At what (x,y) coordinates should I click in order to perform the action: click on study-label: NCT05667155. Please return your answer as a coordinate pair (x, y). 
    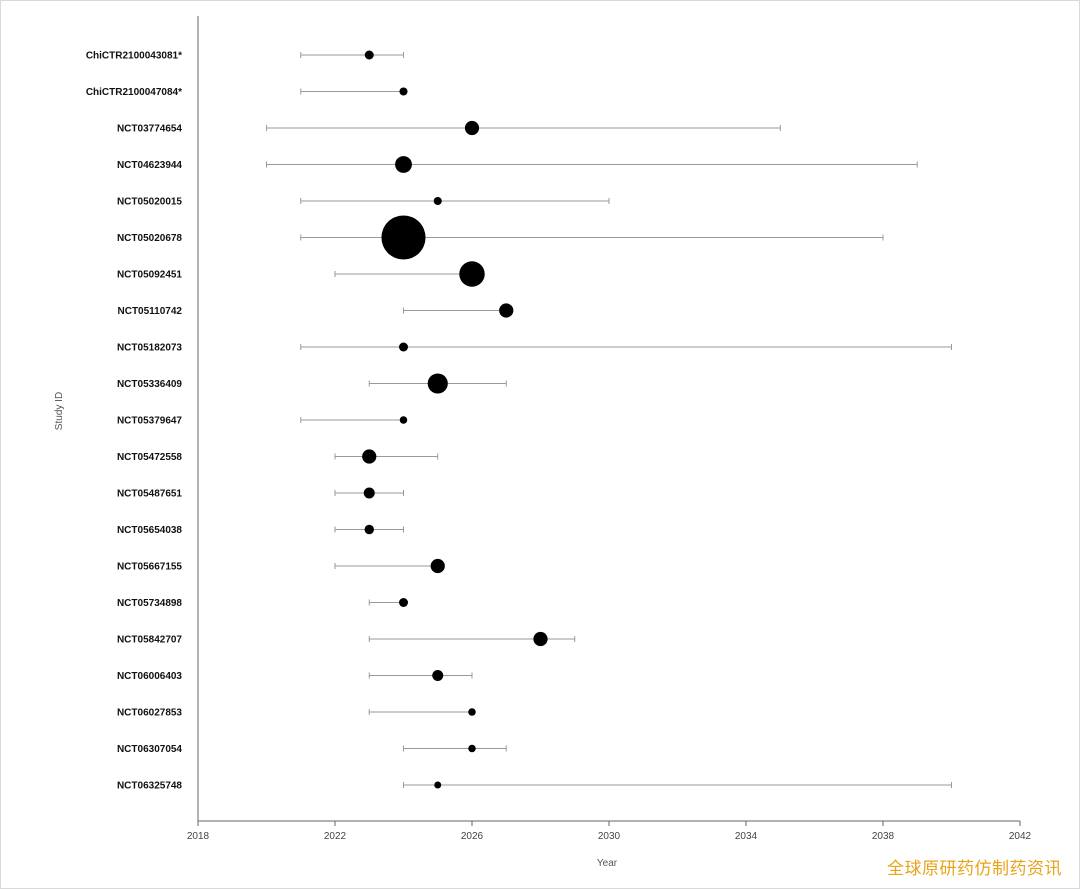
    Looking at the image, I should click on (149, 567).